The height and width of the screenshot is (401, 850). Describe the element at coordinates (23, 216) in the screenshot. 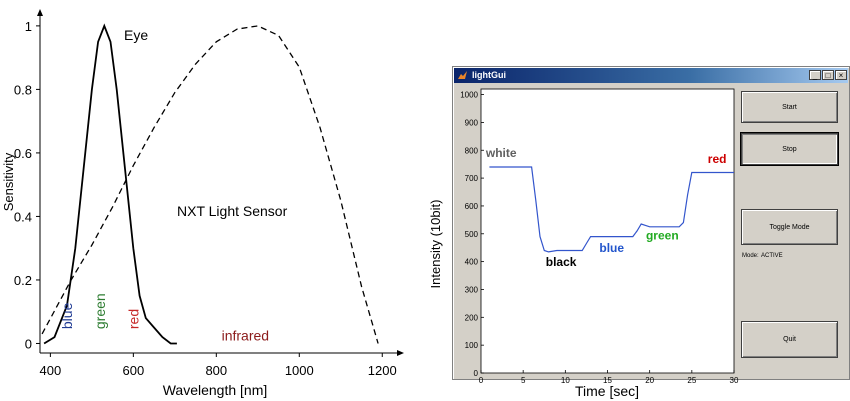

I see `y-tick-label: 0.4` at that location.